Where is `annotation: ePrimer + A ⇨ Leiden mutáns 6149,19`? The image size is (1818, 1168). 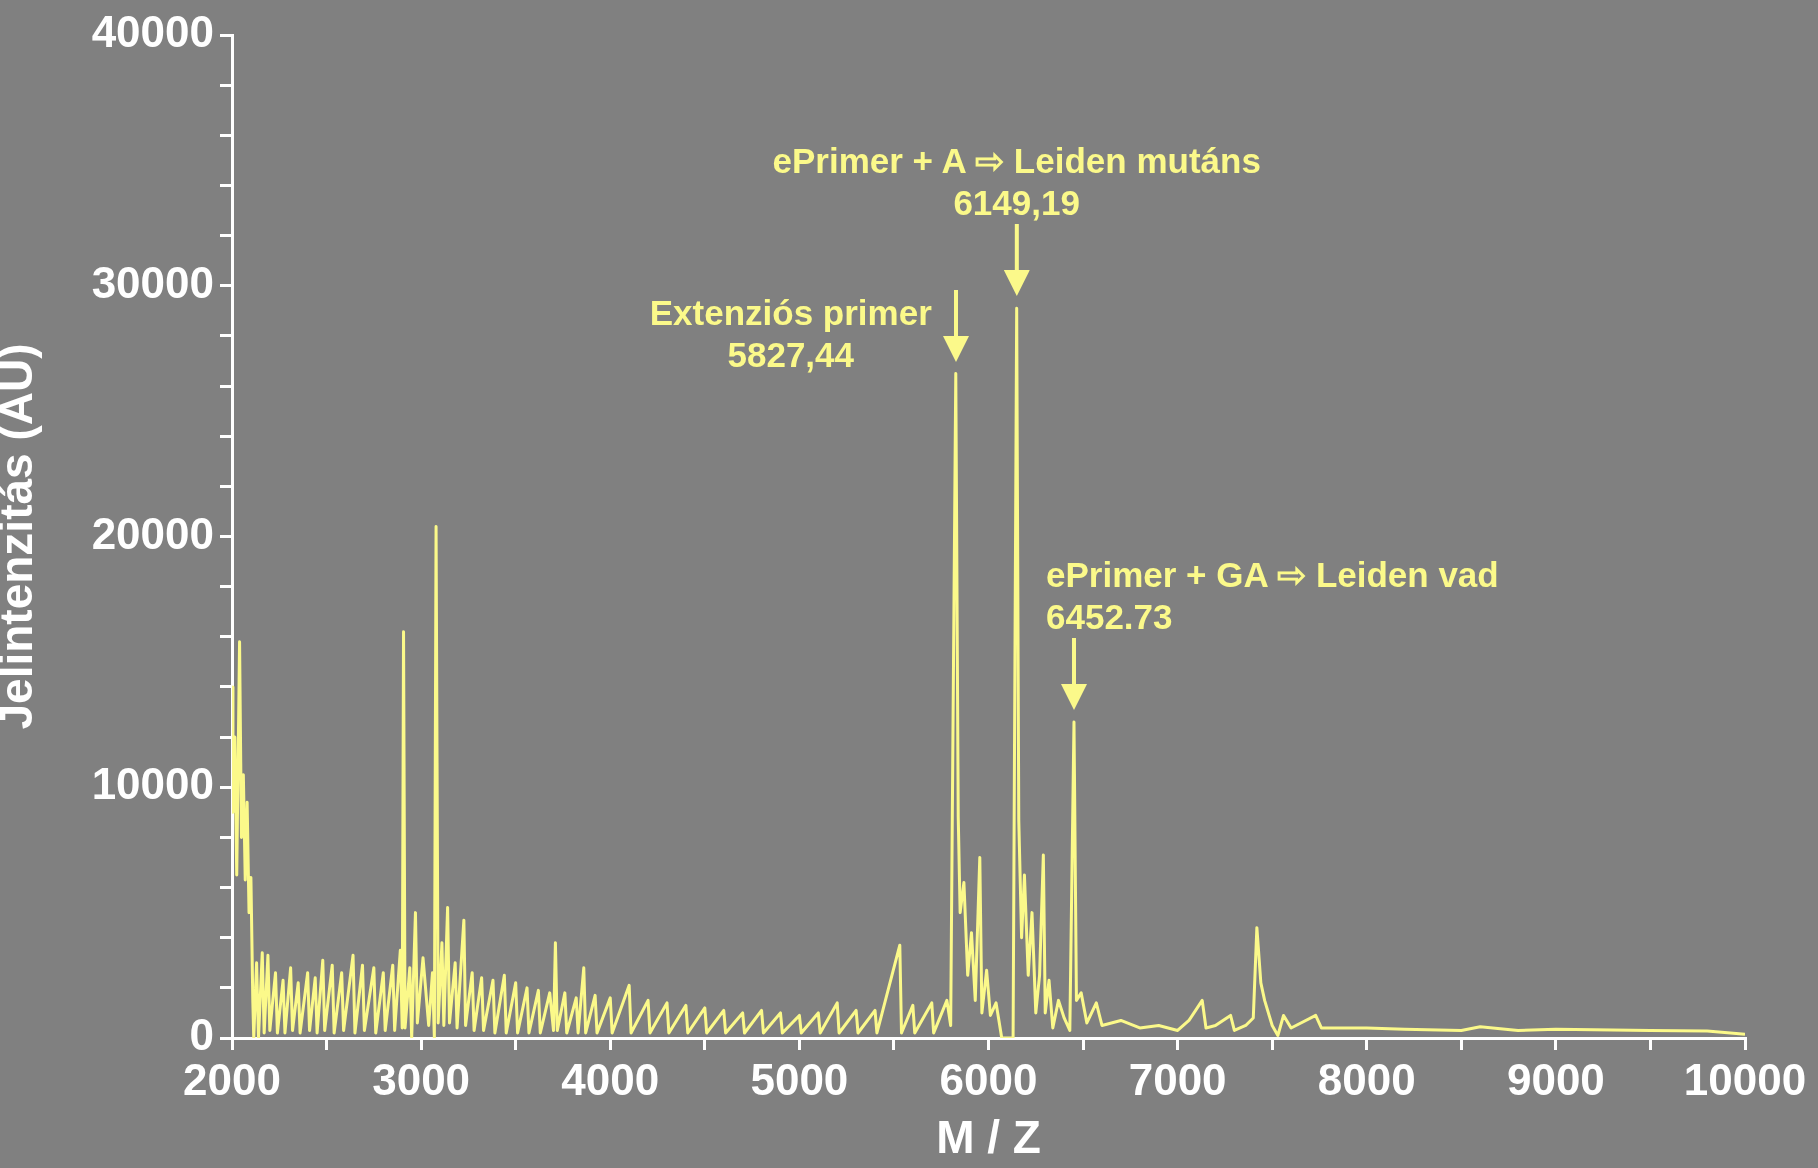 annotation: ePrimer + A ⇨ Leiden mutáns 6149,19 is located at coordinates (1016, 182).